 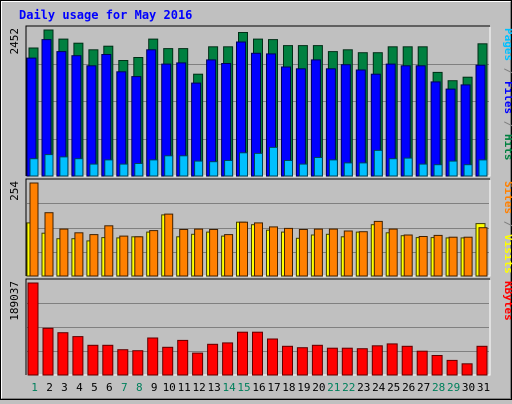 I want to click on x-tick-label-day-11: 11, so click(x=184, y=387).